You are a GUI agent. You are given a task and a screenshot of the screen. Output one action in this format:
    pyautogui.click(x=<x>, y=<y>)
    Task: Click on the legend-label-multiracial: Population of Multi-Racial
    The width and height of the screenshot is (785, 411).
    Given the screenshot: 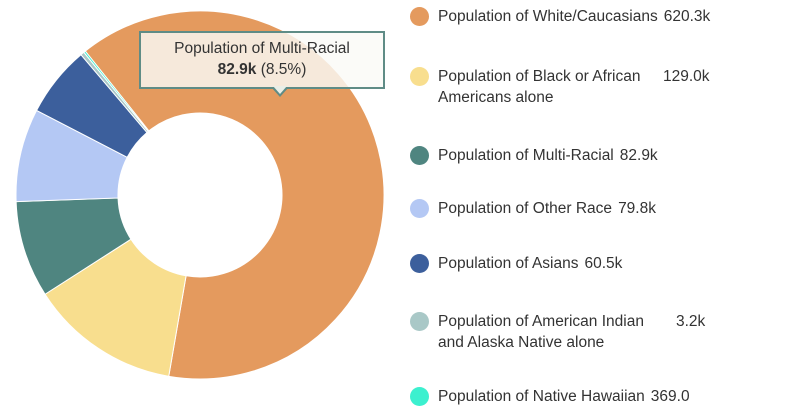 What is the action you would take?
    pyautogui.click(x=526, y=155)
    